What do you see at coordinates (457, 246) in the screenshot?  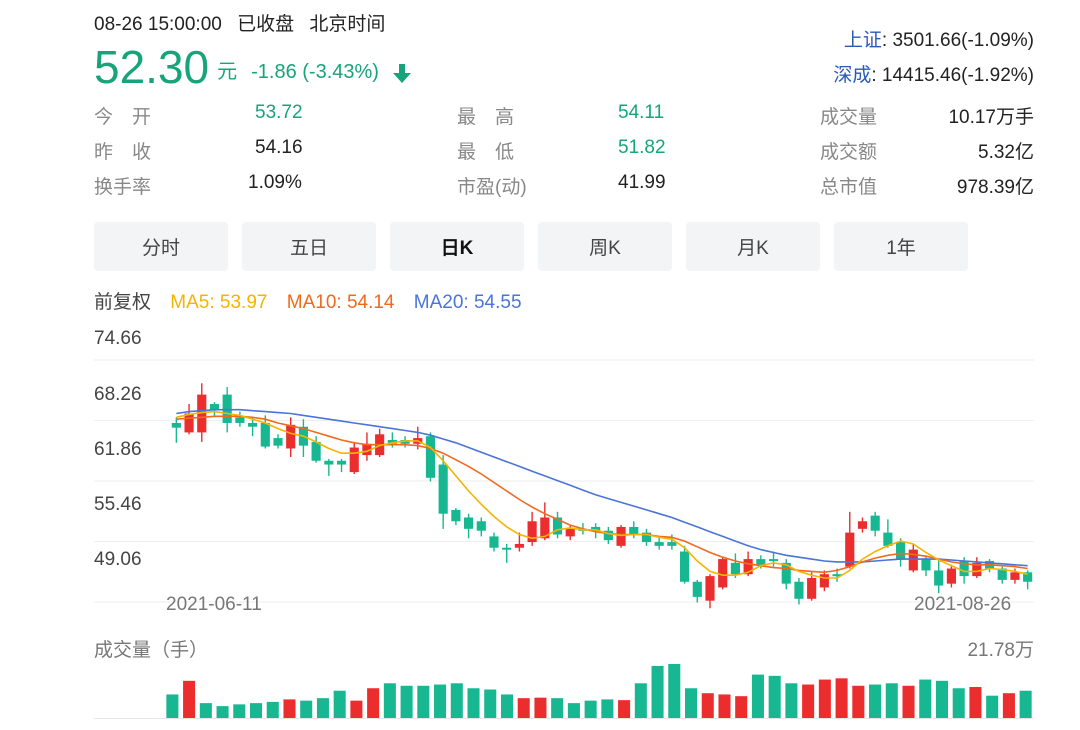 I see `tab-daily-k: 日K` at bounding box center [457, 246].